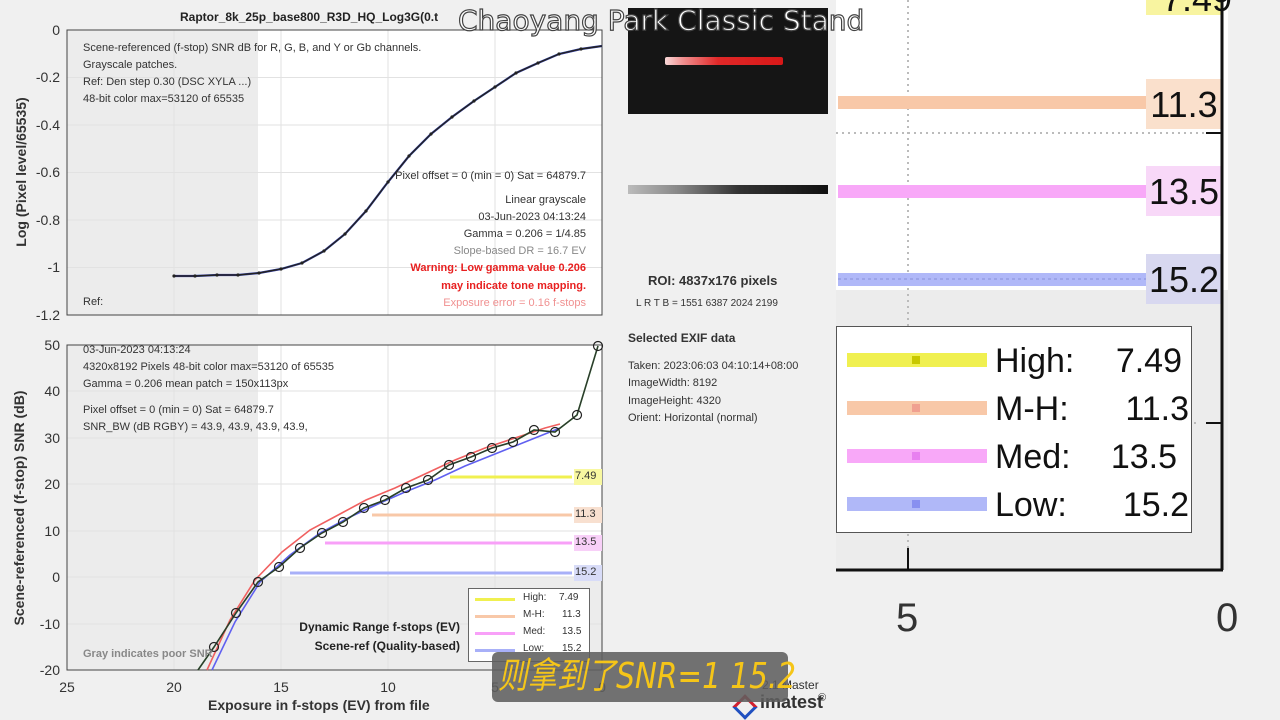 Image resolution: width=1280 pixels, height=720 pixels. Describe the element at coordinates (586, 572) in the screenshot. I see `dr-label-low: 15.2` at that location.